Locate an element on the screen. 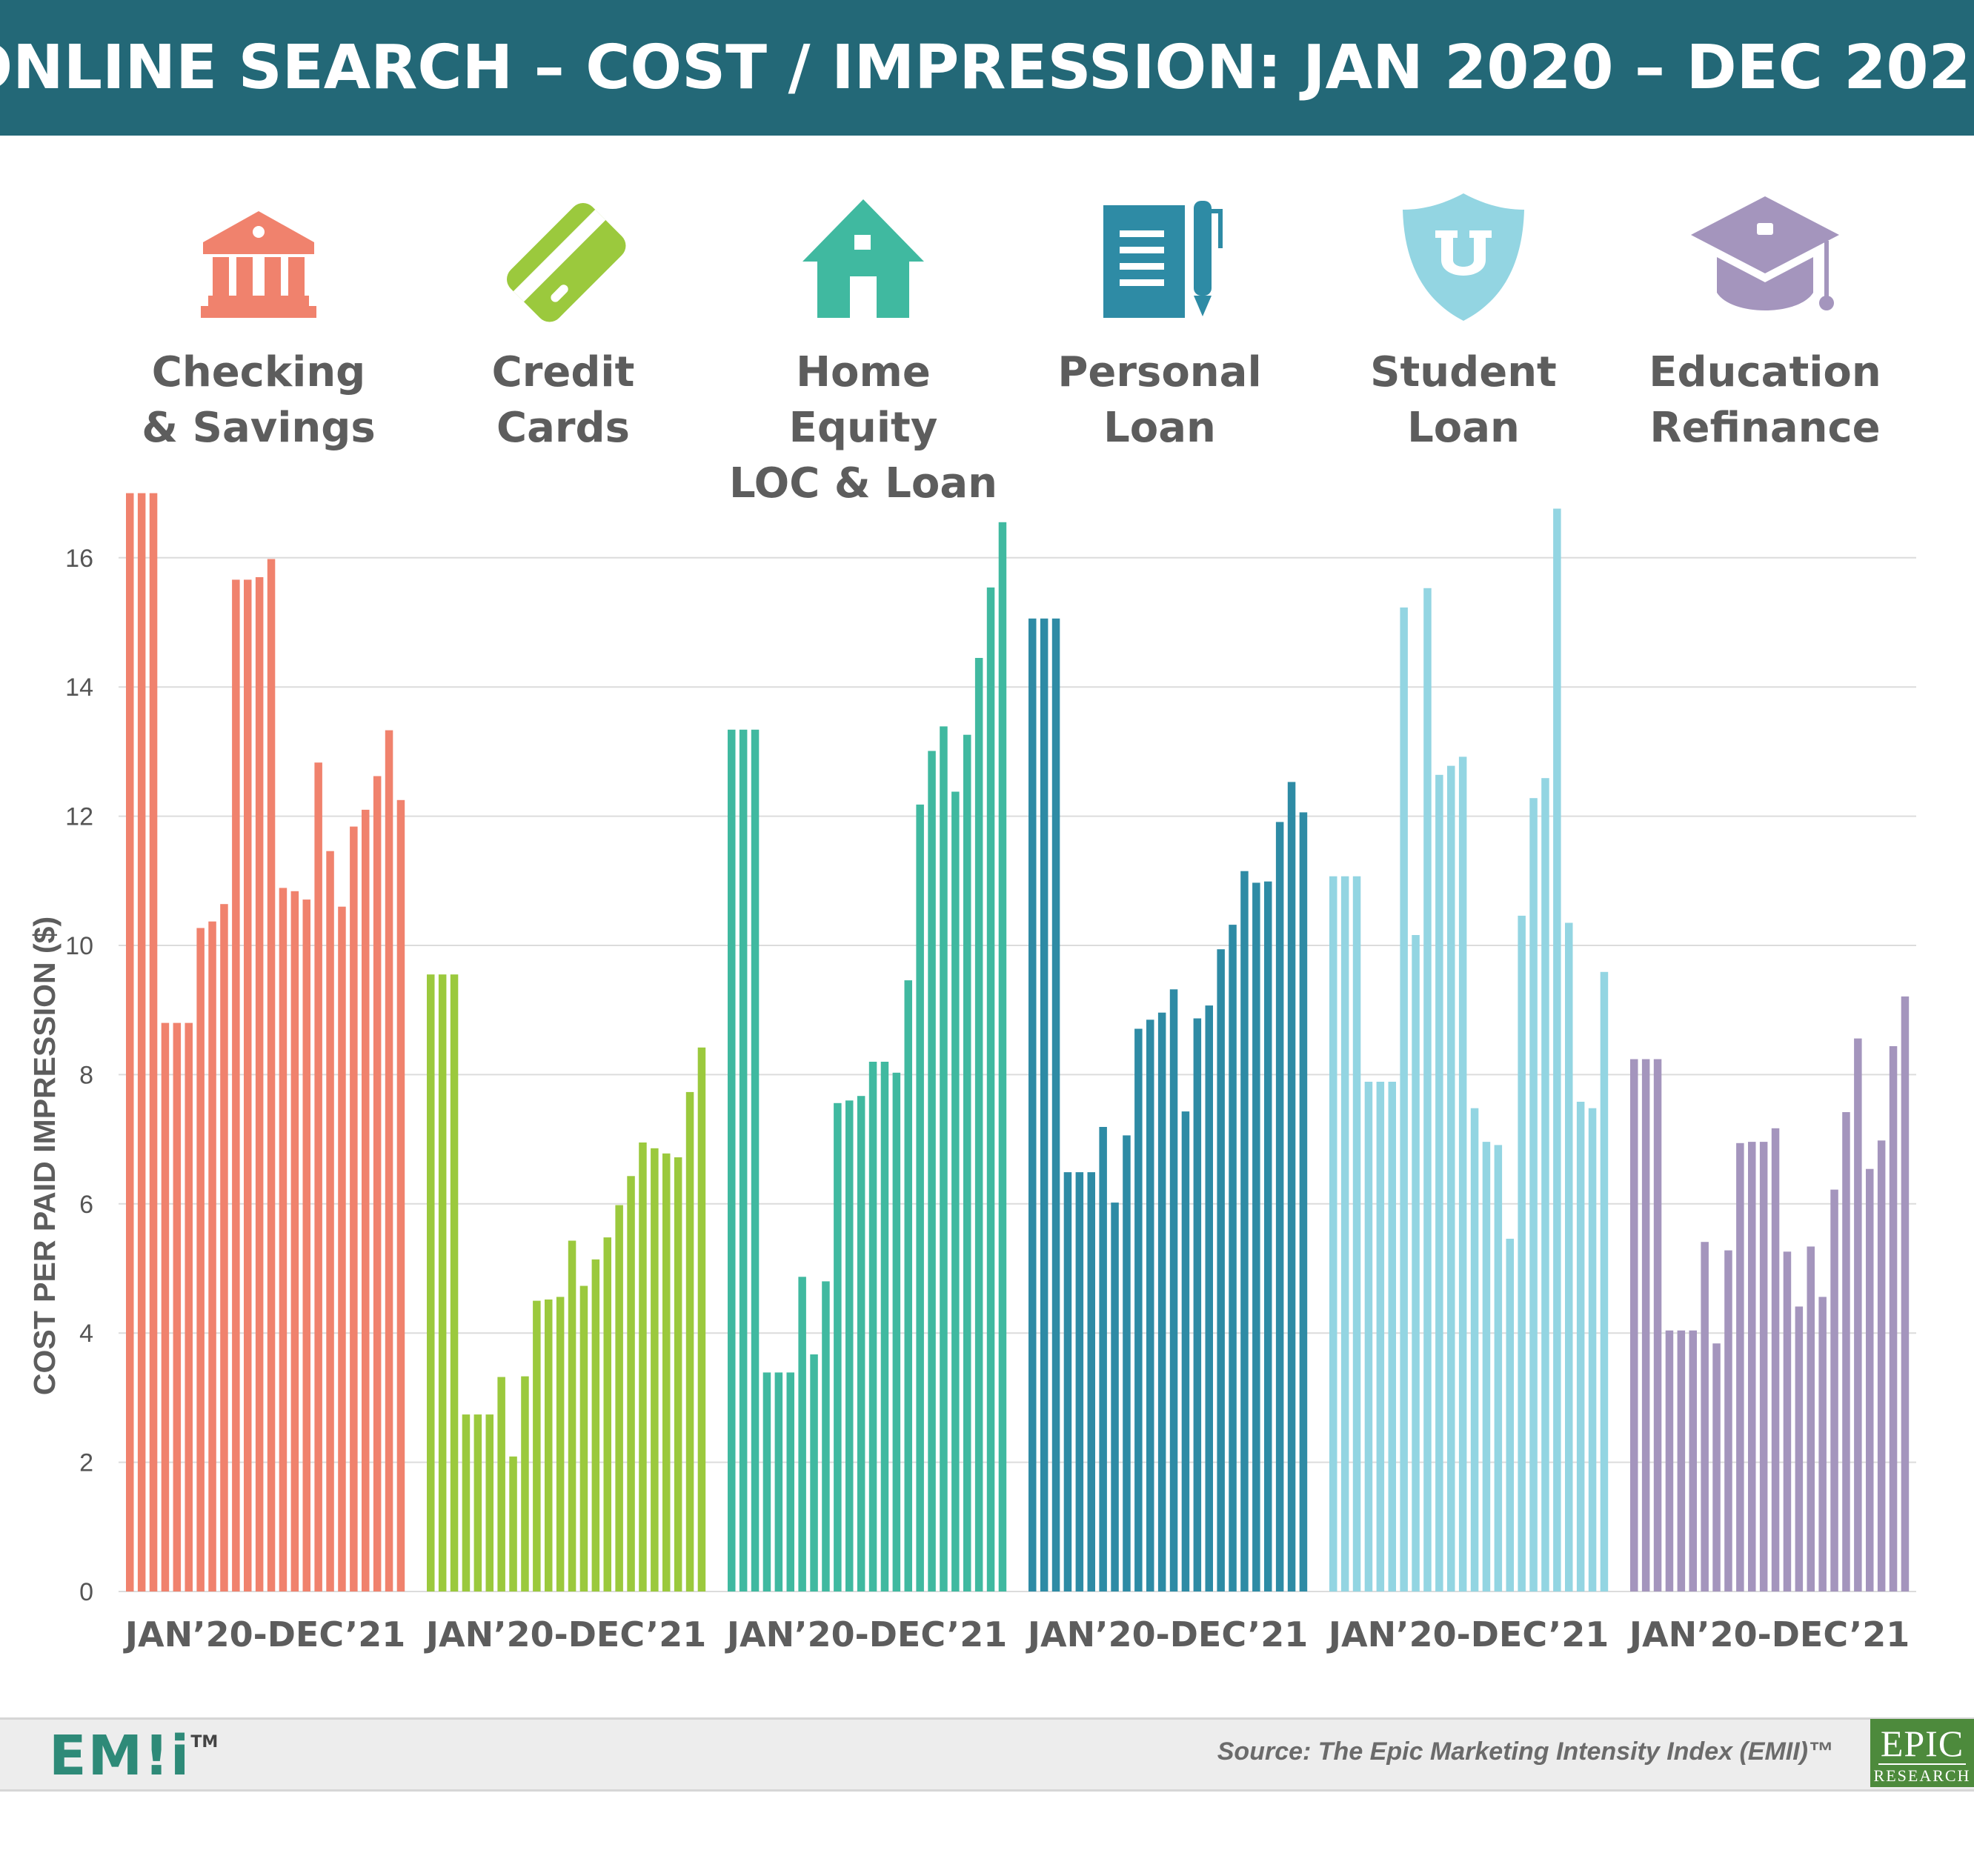 Image resolution: width=1974 pixels, height=1876 pixels. y-tick-label: 12 is located at coordinates (79, 817).